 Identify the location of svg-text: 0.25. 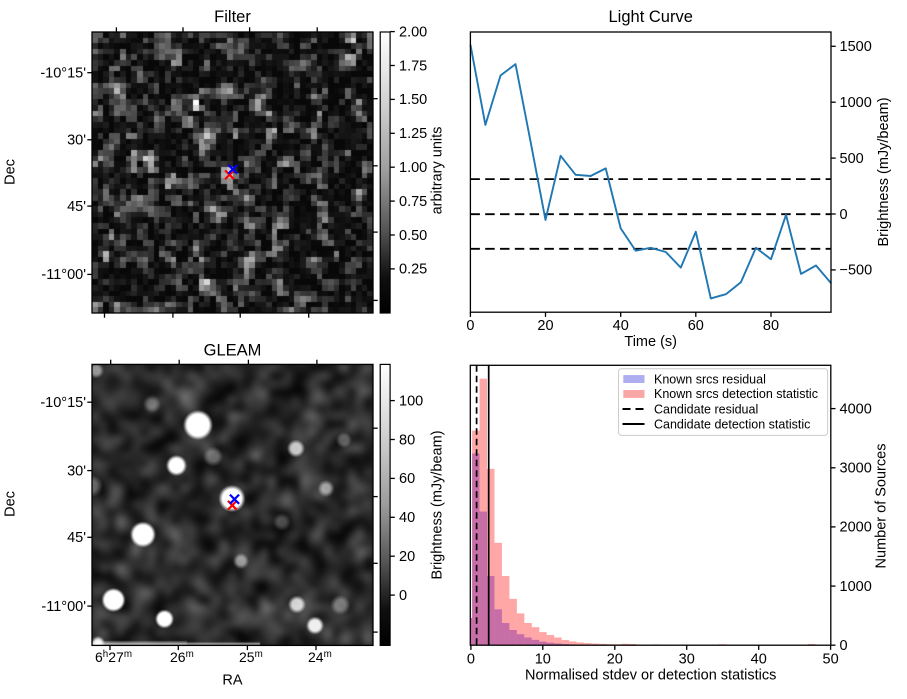
(413, 270).